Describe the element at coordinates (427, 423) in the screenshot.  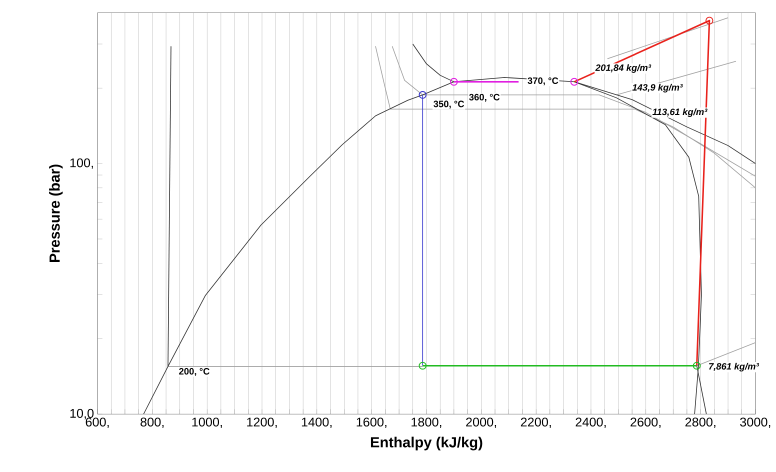
I see `x-tick-label: 1800,` at that location.